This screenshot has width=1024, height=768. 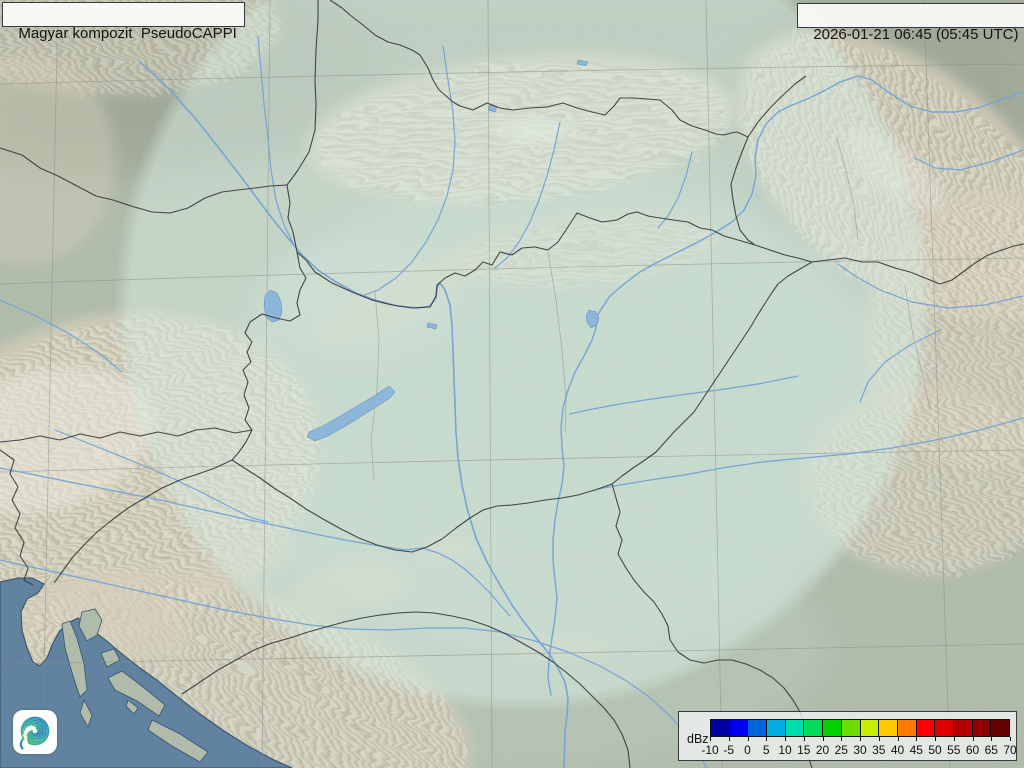 I want to click on river-mures-trib, so click(x=900, y=366).